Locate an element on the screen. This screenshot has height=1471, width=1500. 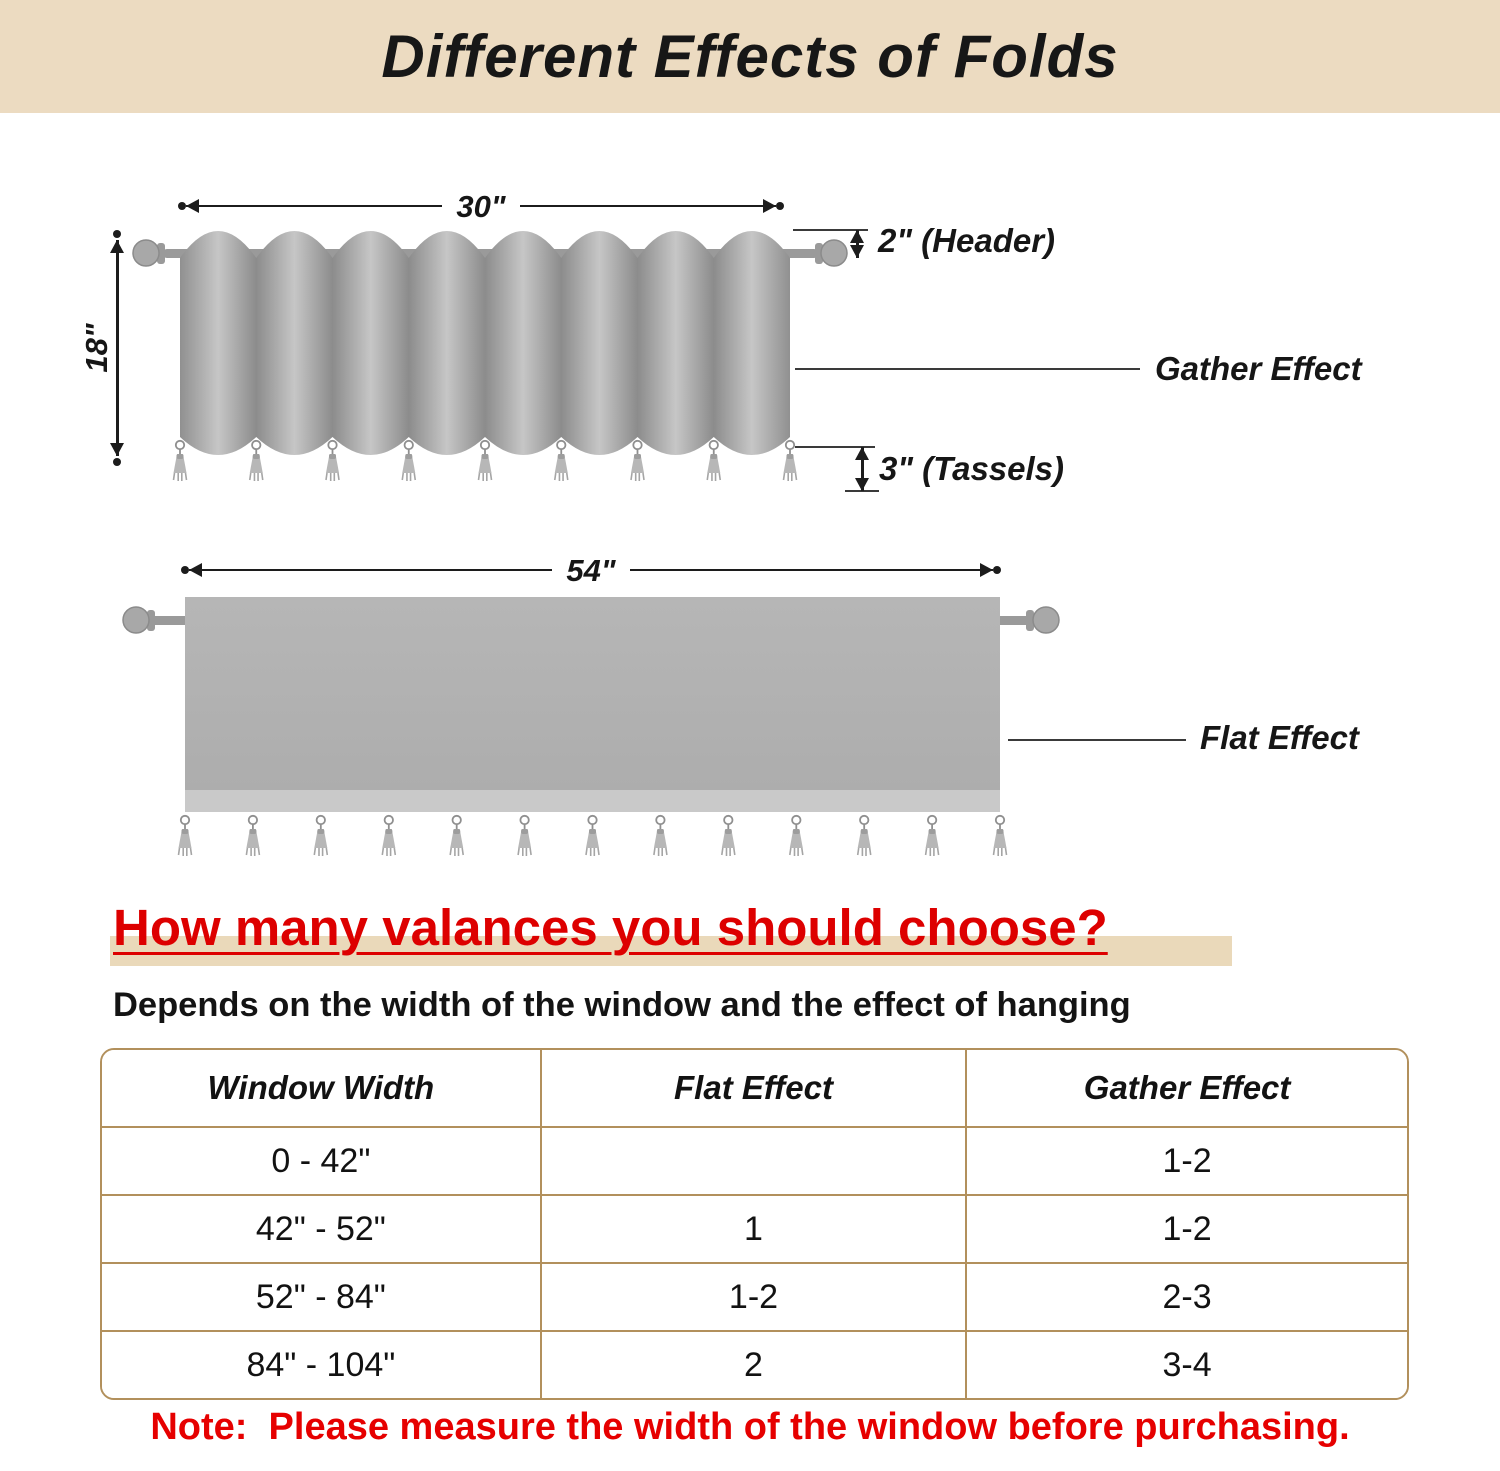
gather-effect-label: Gather Effect is located at coordinates (1258, 368).